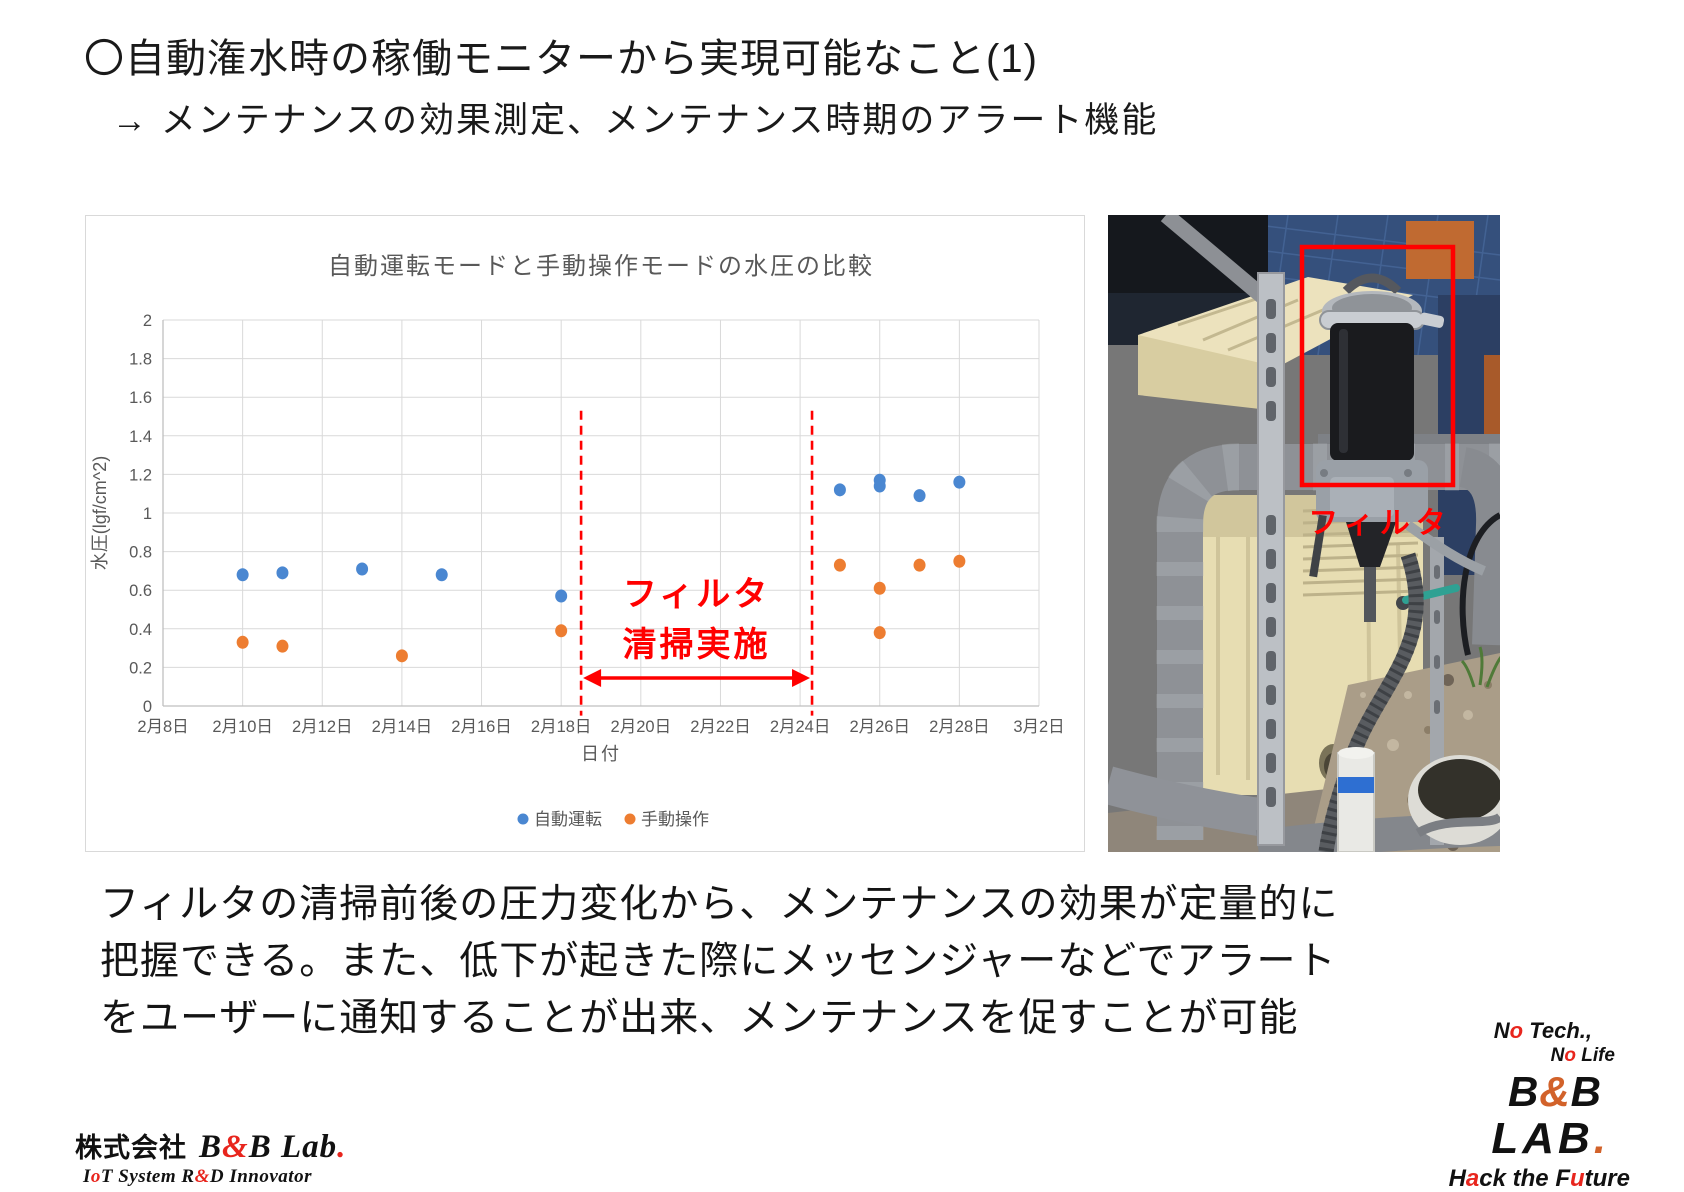  I want to click on svg-text: 1.2, so click(140, 475).